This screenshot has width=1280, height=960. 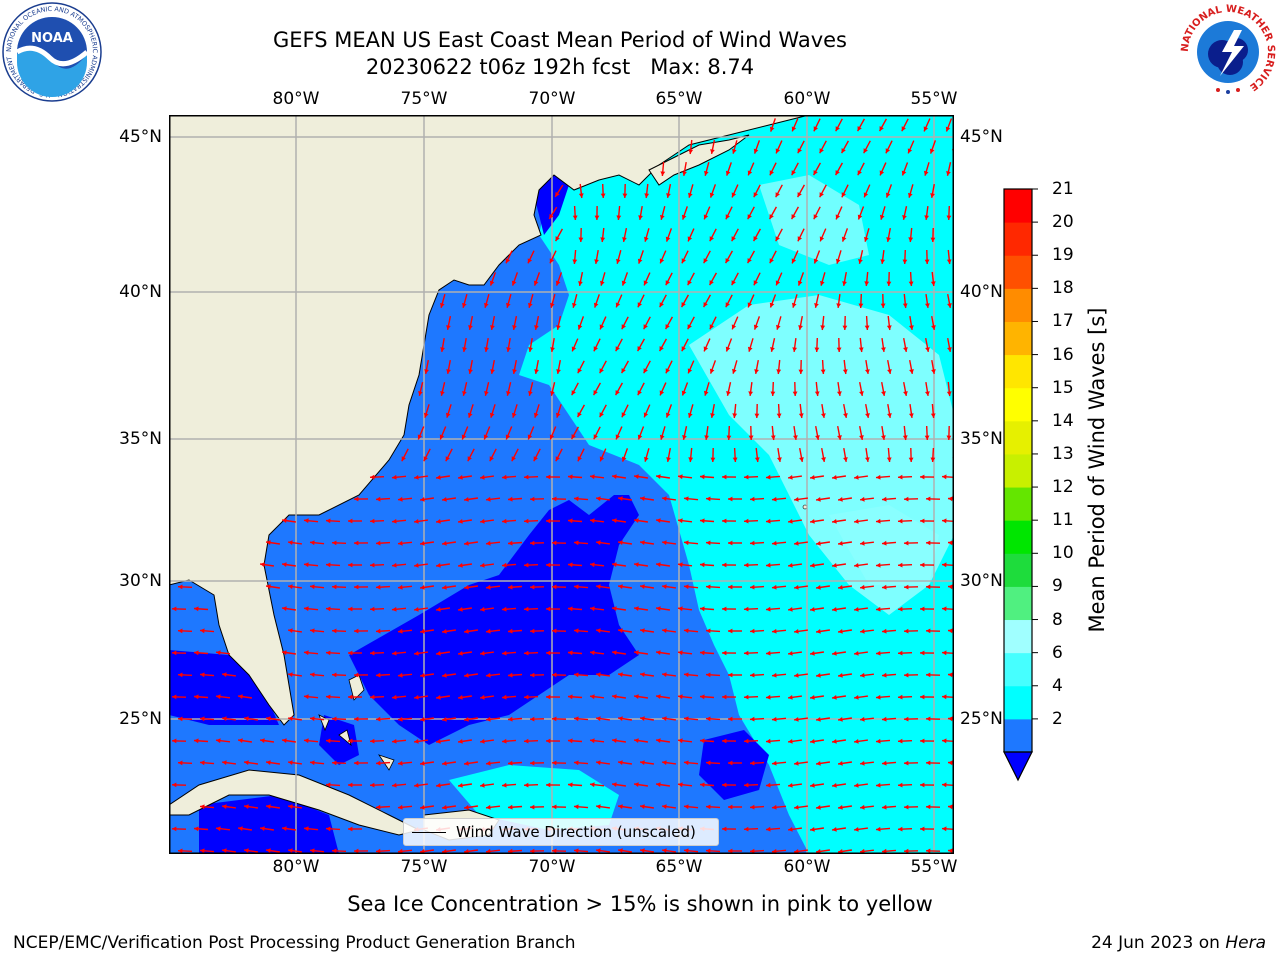 What do you see at coordinates (534, 797) in the screenshot?
I see `ocean-4-6s-region` at bounding box center [534, 797].